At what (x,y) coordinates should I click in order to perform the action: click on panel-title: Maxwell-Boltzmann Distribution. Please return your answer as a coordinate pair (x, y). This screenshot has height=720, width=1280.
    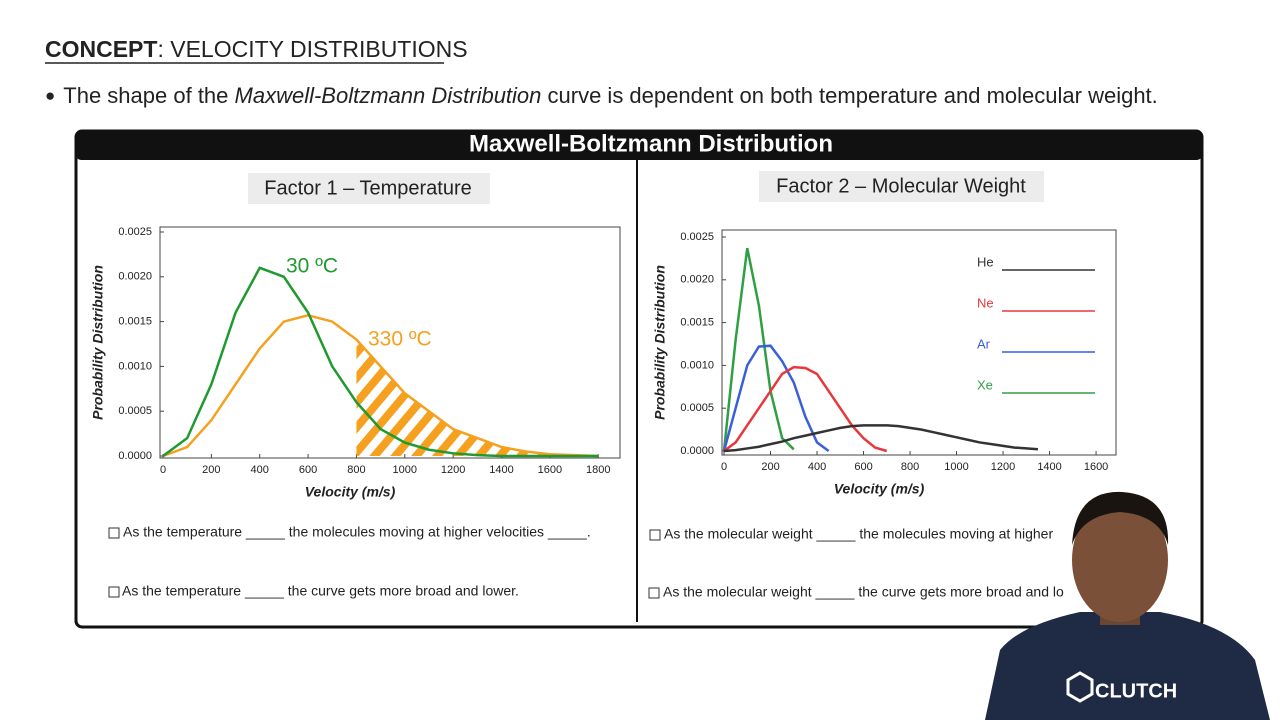
    Looking at the image, I should click on (651, 143).